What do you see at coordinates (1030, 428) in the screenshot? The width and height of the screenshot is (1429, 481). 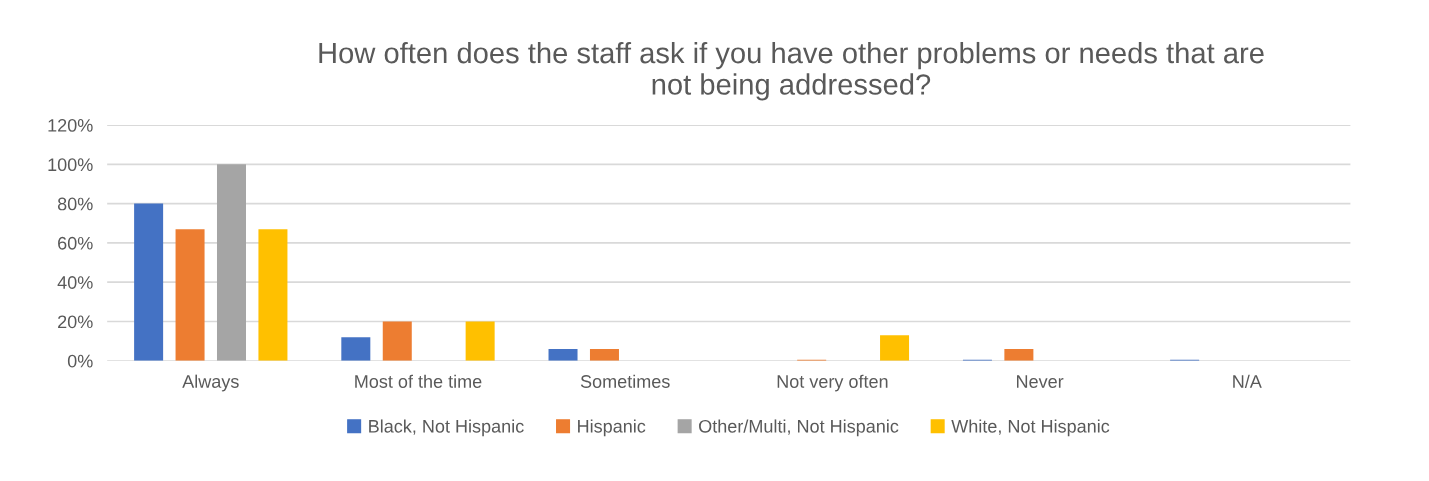 I see `legend-label: White, Not Hispanic` at bounding box center [1030, 428].